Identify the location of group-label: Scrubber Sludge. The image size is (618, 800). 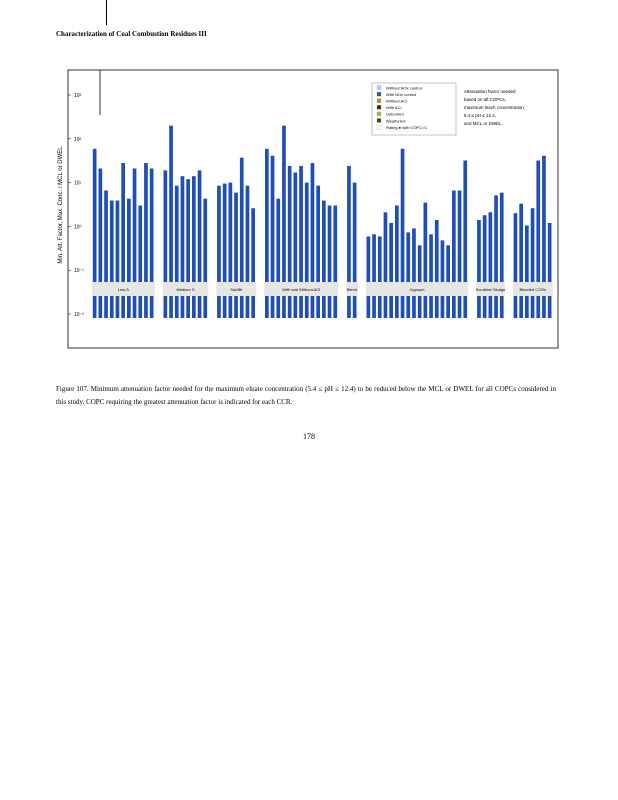
(491, 289).